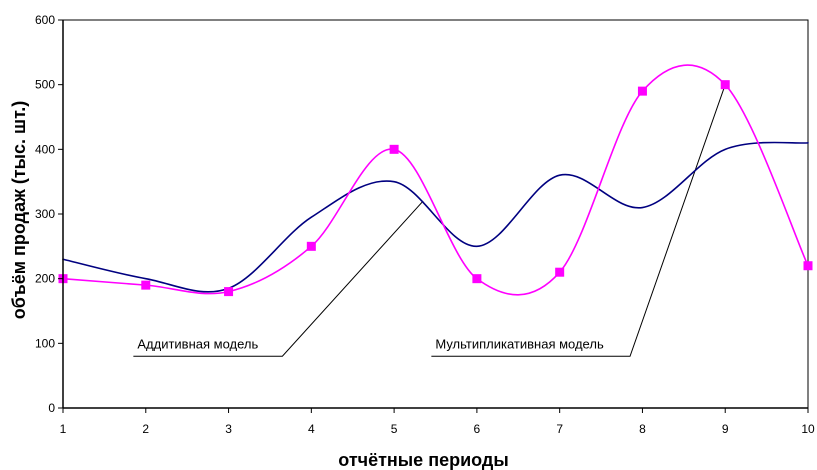 The width and height of the screenshot is (817, 470). Describe the element at coordinates (808, 429) in the screenshot. I see `x-tick-label: 10` at that location.